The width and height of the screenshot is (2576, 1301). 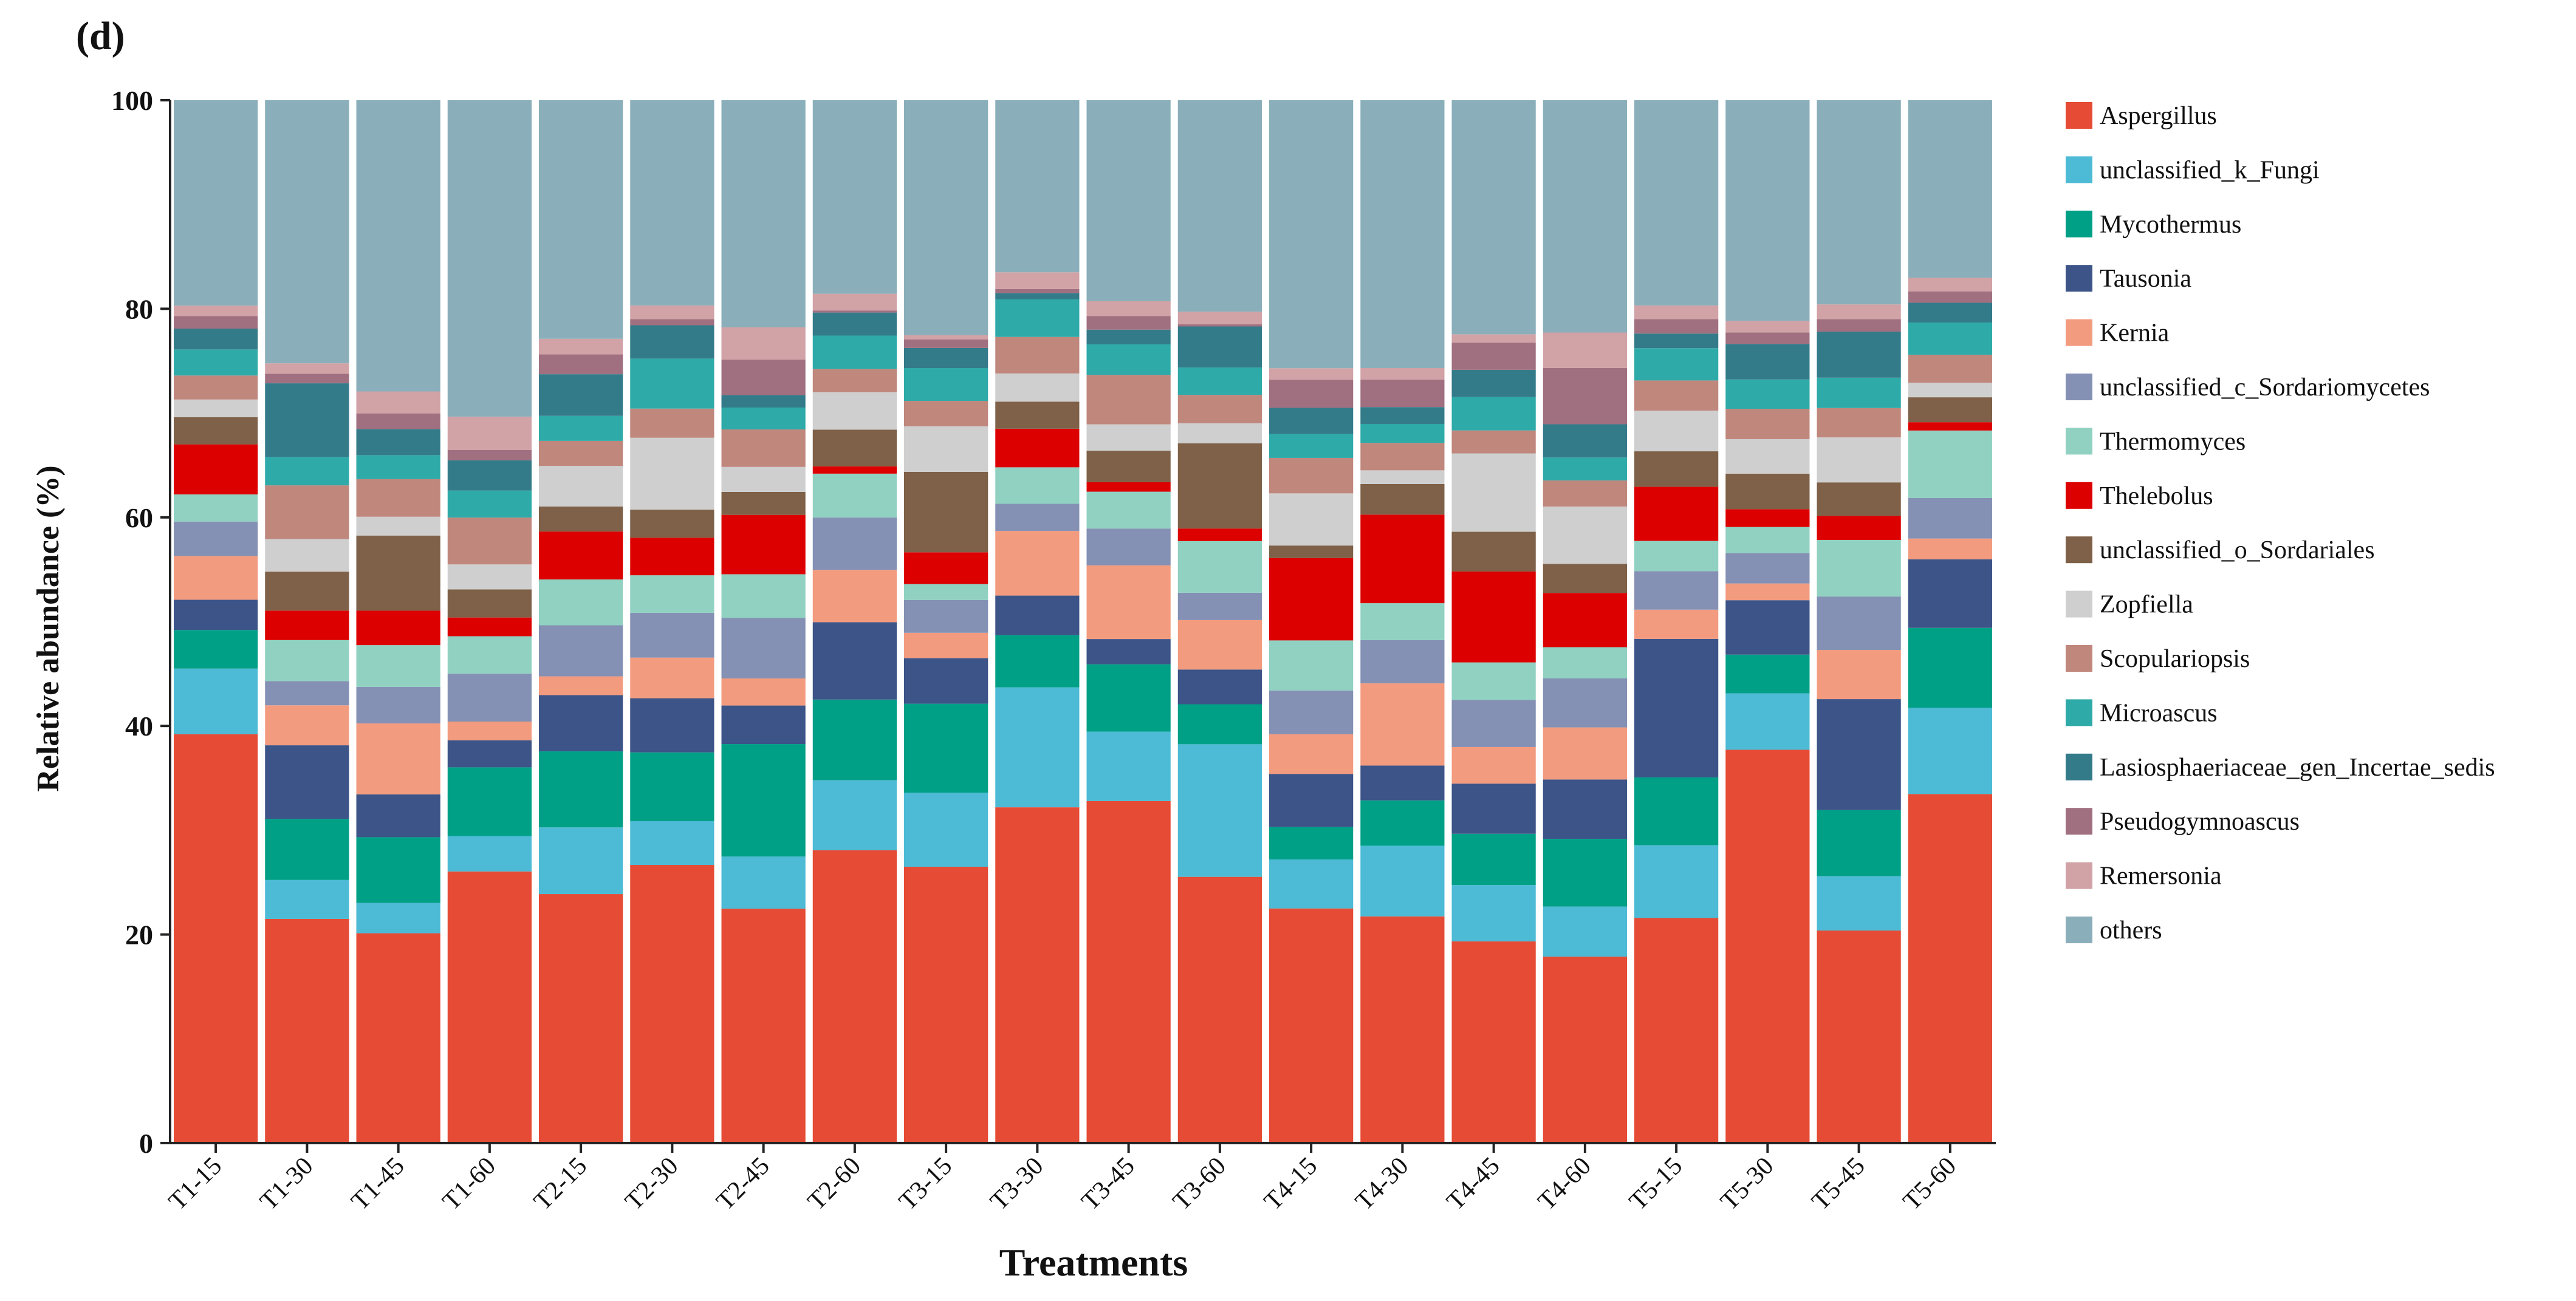 I want to click on legend-label: Mycothermus, so click(x=2170, y=225).